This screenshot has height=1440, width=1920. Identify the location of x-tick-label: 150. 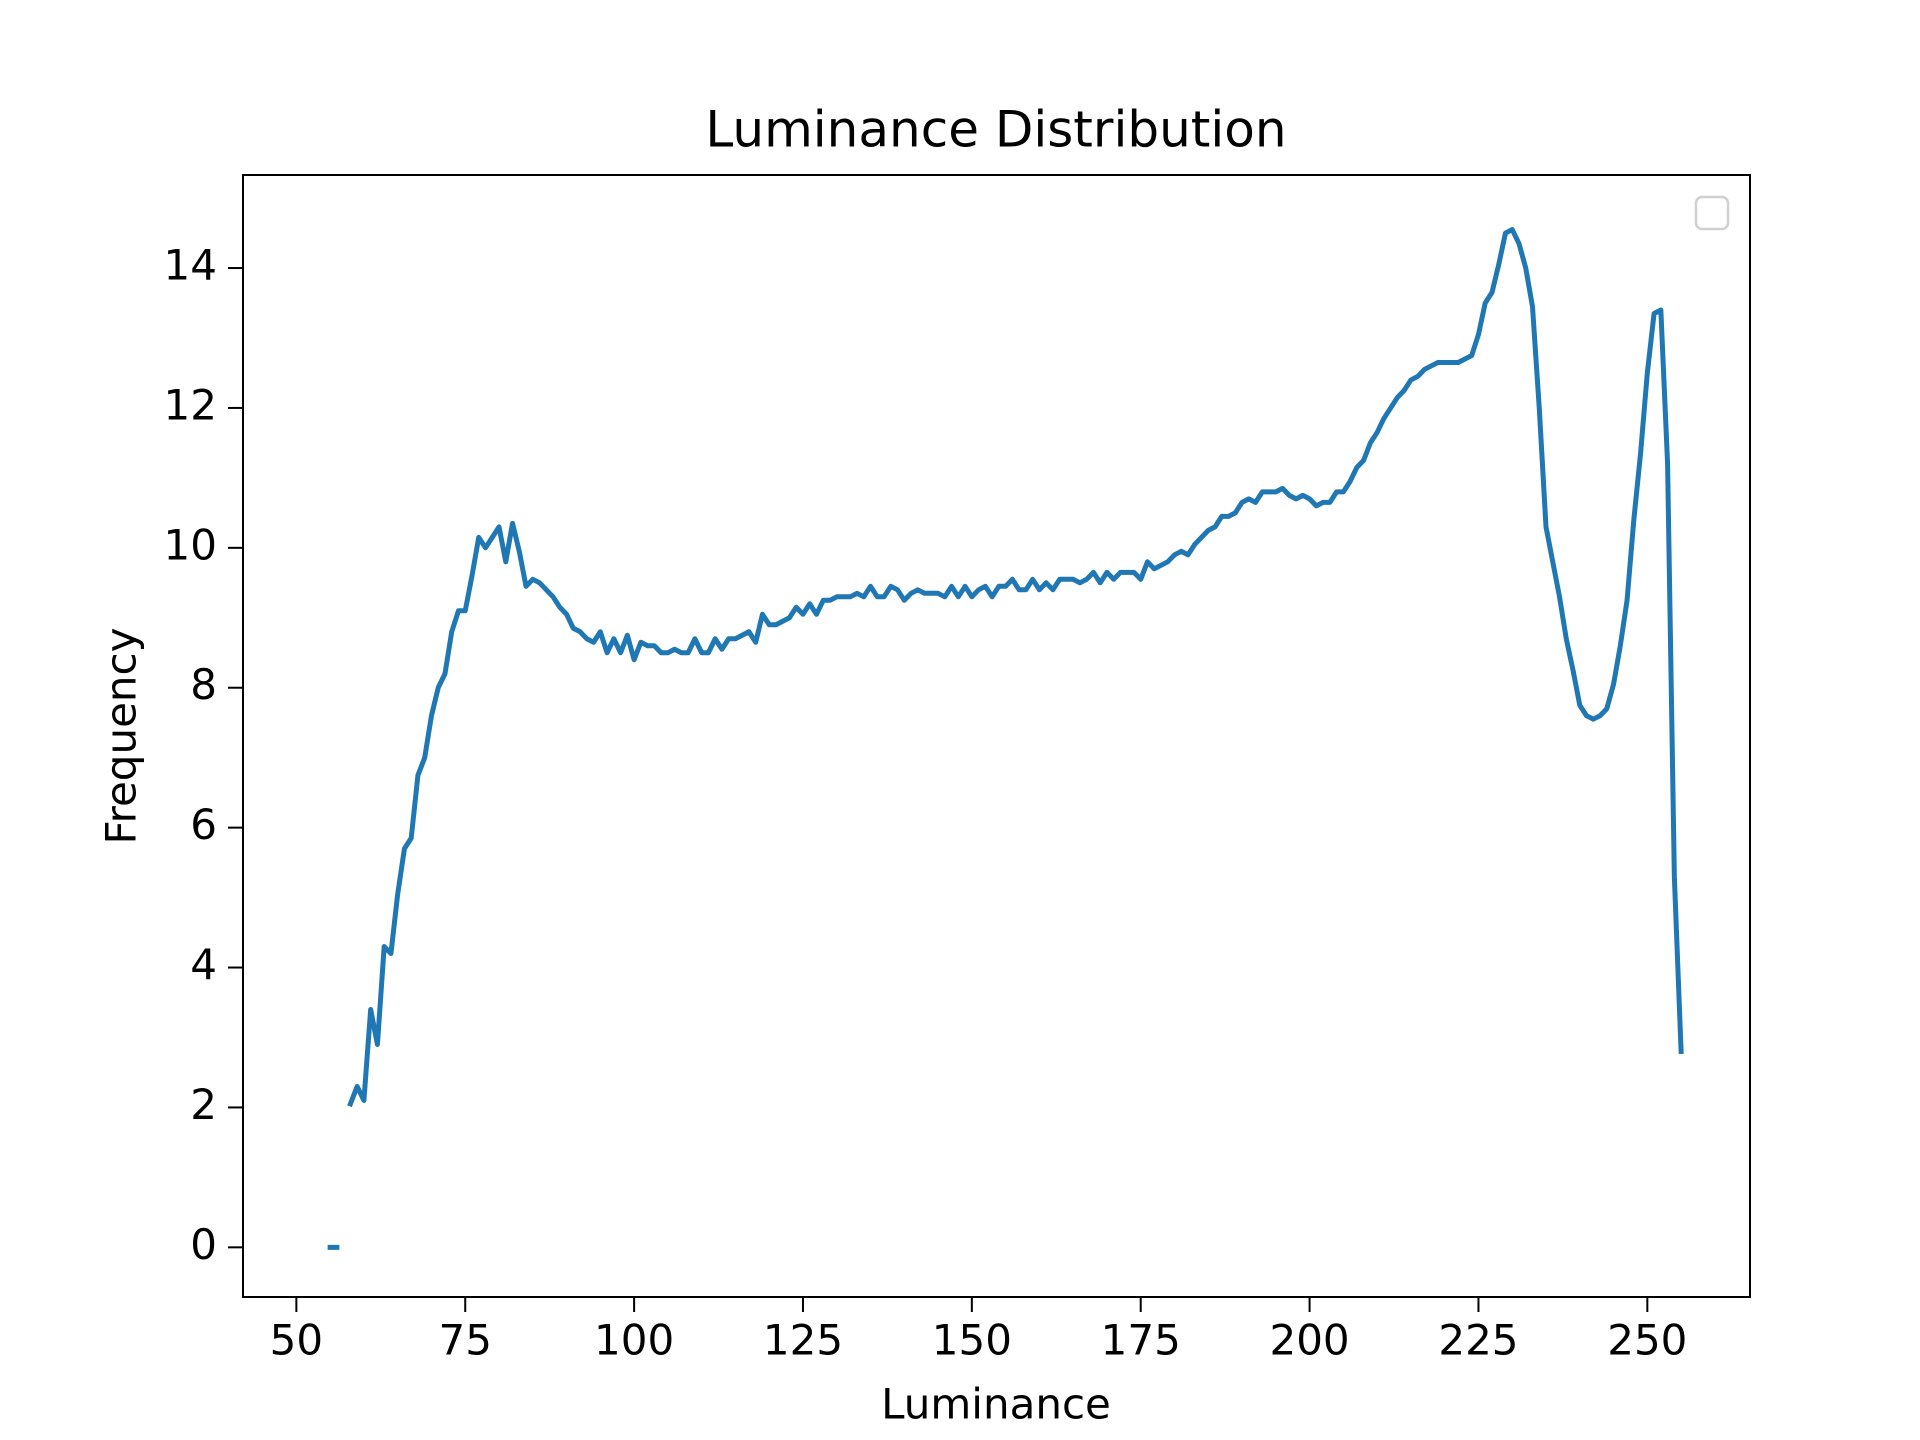
(972, 1340).